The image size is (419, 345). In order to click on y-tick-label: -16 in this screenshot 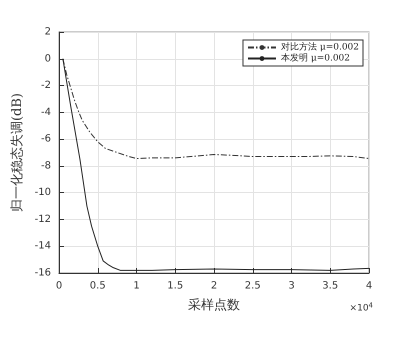, I will do `click(42, 273)`.